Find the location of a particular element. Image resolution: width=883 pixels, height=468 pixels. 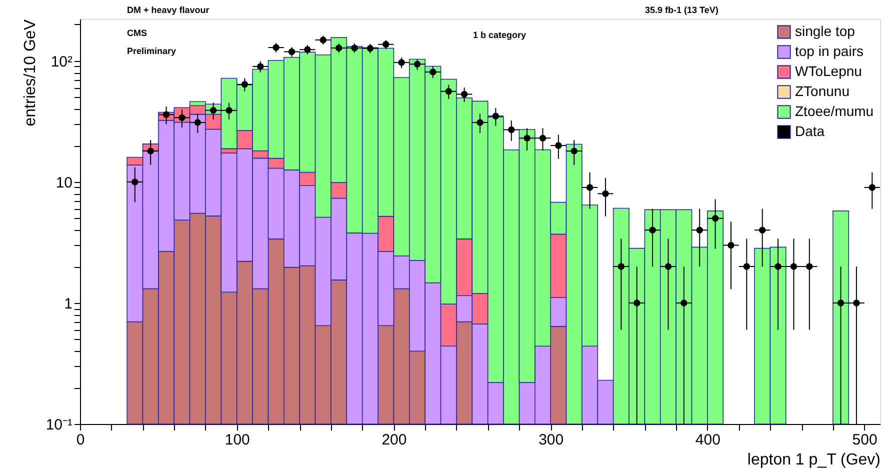

legend-label: WToLepnu is located at coordinates (828, 71).